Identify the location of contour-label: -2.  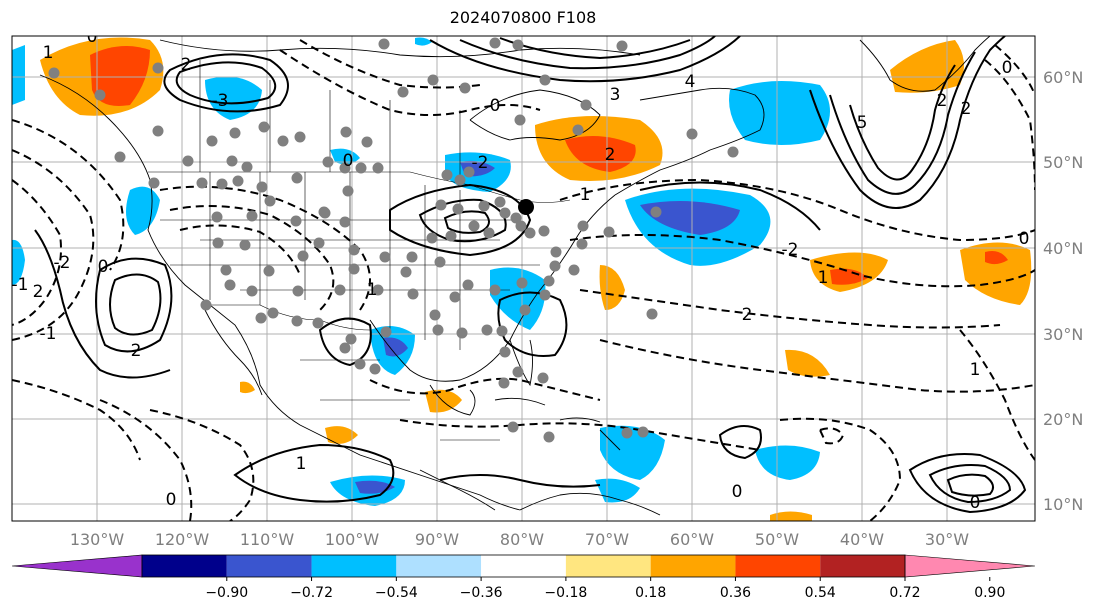
(62, 263).